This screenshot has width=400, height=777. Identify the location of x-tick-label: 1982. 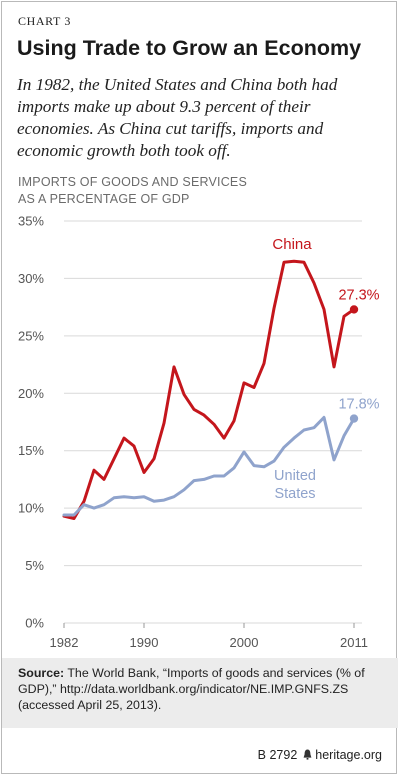
(64, 642).